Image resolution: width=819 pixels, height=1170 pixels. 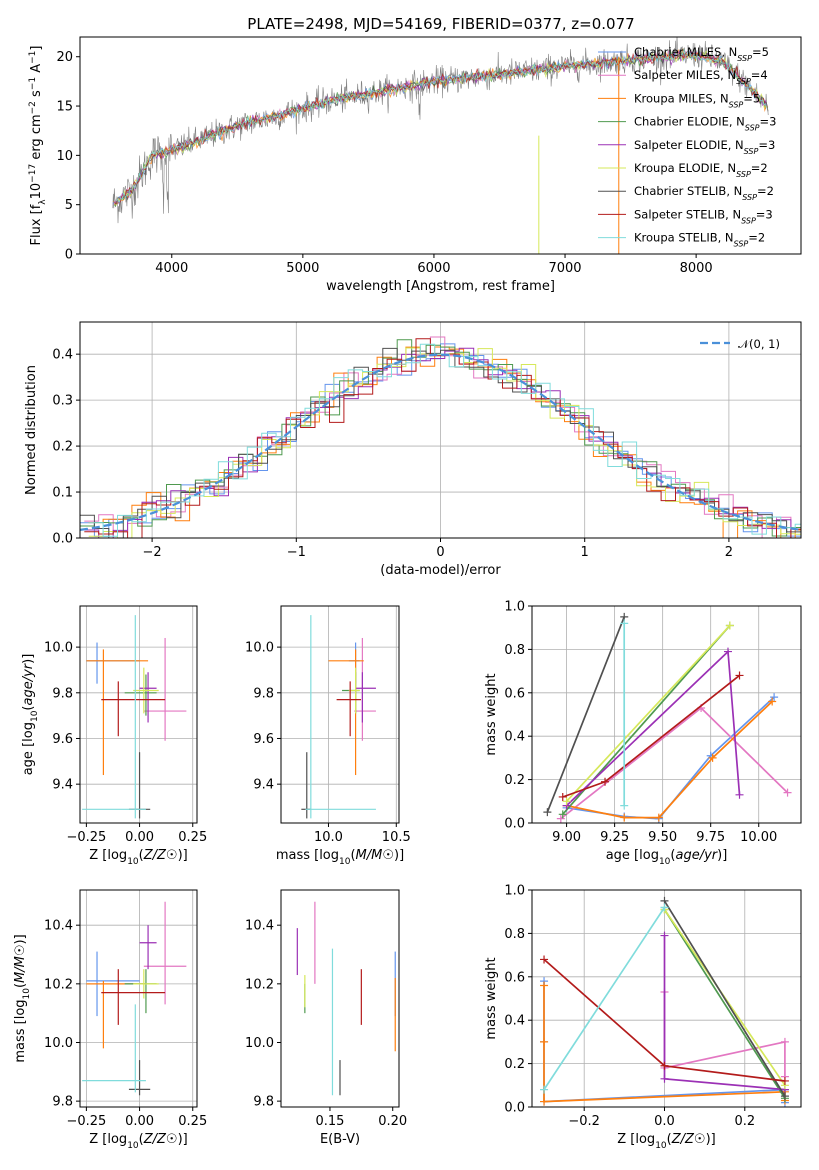 What do you see at coordinates (192, 1121) in the screenshot?
I see `x-tick-label: 0.25` at bounding box center [192, 1121].